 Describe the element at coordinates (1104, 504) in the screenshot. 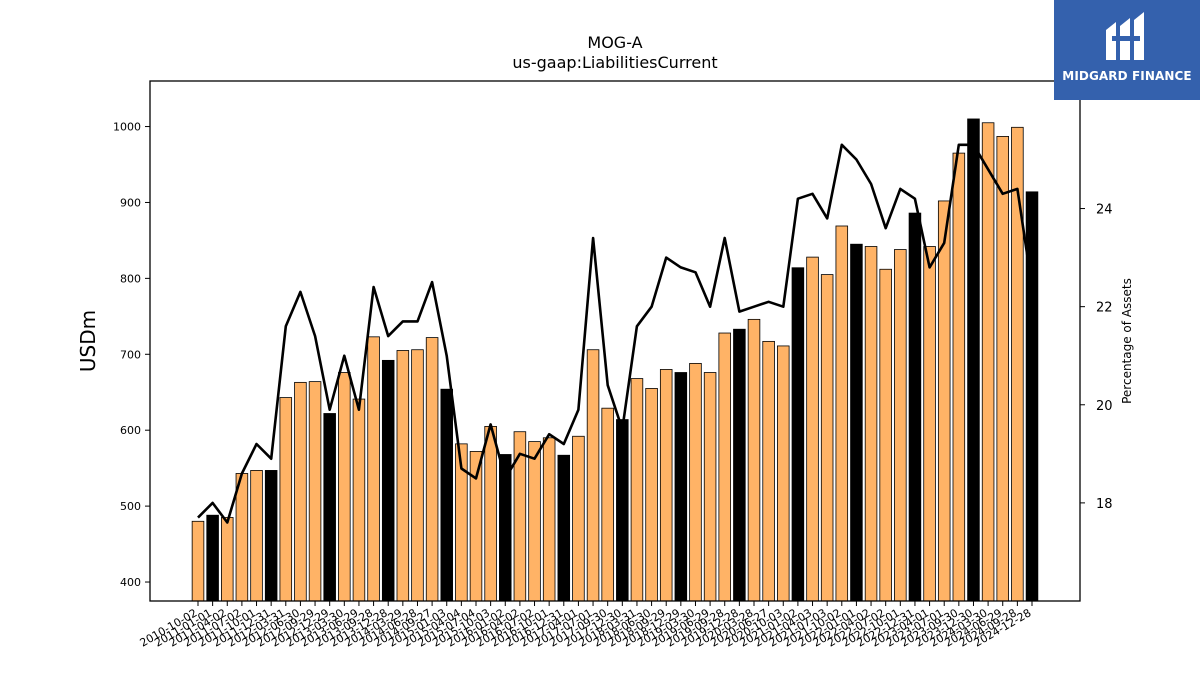

I see `y2-tick-label: 18` at that location.